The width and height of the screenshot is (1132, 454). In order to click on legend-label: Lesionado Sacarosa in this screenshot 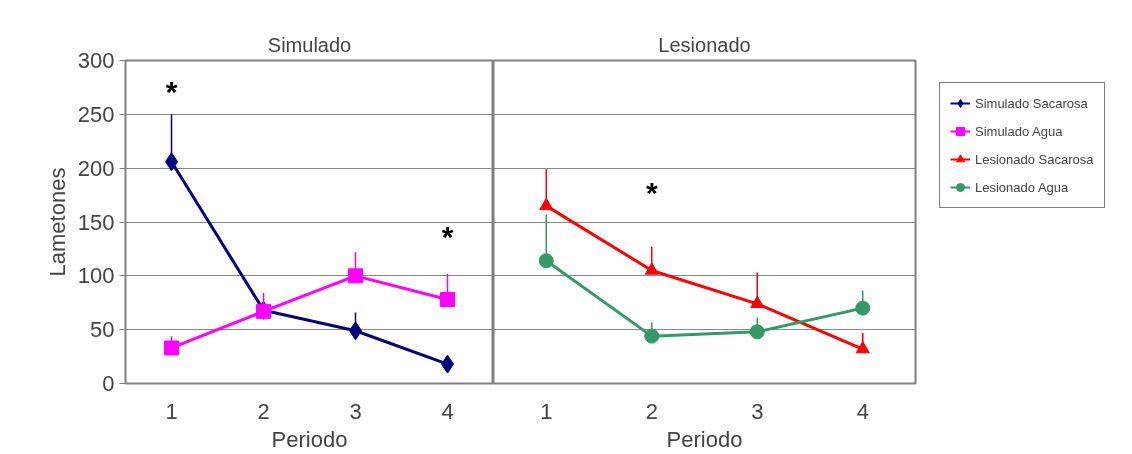, I will do `click(1034, 159)`.